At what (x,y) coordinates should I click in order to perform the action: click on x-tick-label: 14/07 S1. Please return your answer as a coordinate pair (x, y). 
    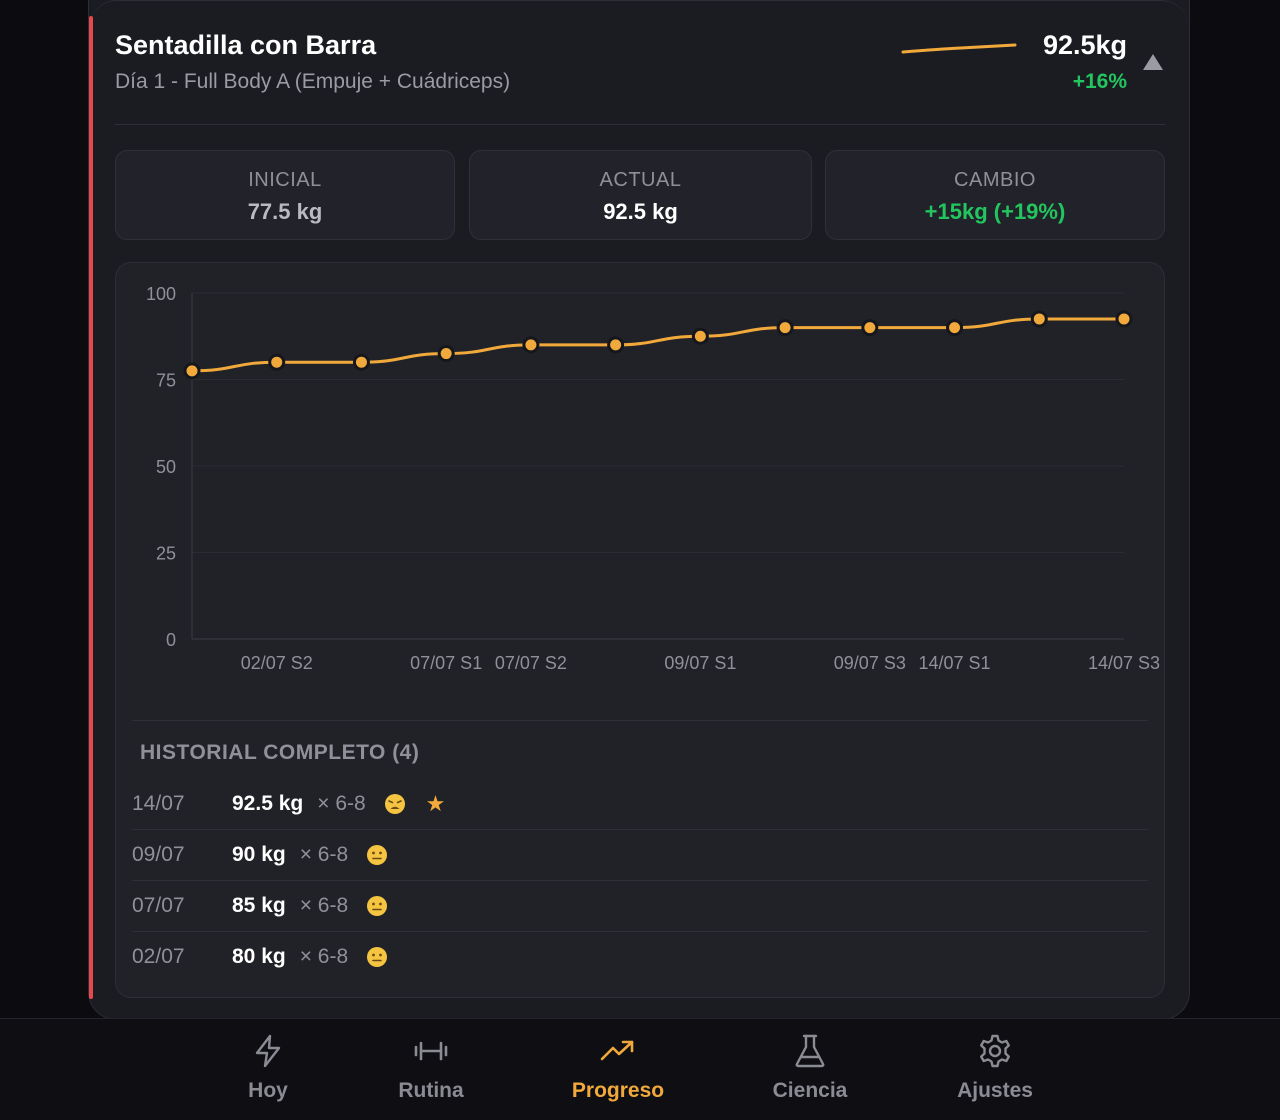
    Looking at the image, I should click on (955, 663).